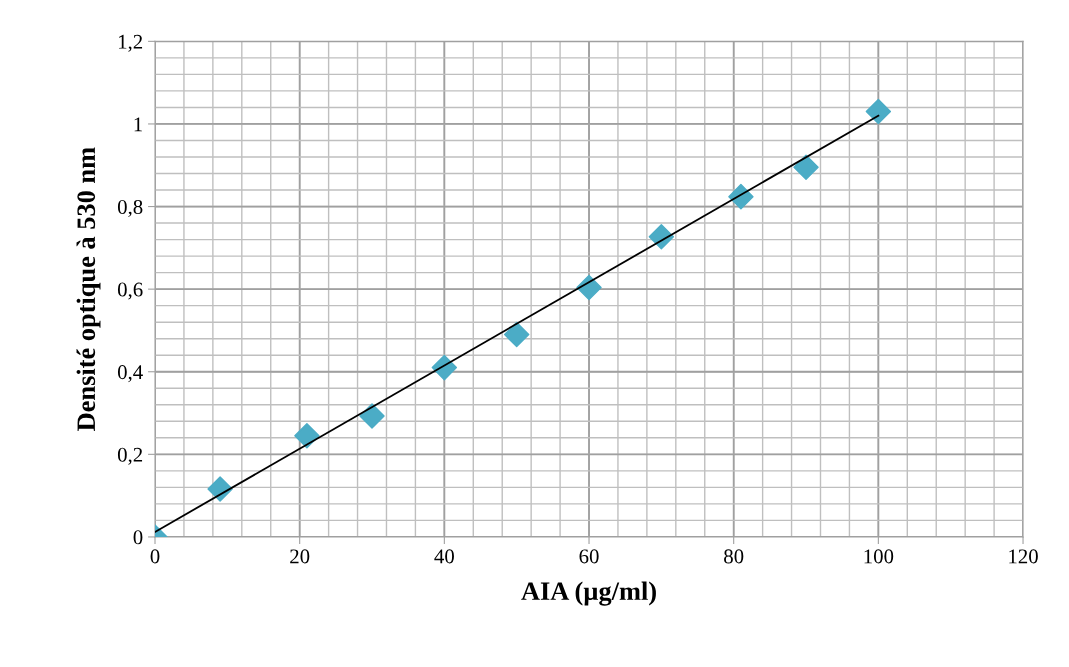 The height and width of the screenshot is (667, 1069). What do you see at coordinates (444, 556) in the screenshot?
I see `x-tick-label: 40` at bounding box center [444, 556].